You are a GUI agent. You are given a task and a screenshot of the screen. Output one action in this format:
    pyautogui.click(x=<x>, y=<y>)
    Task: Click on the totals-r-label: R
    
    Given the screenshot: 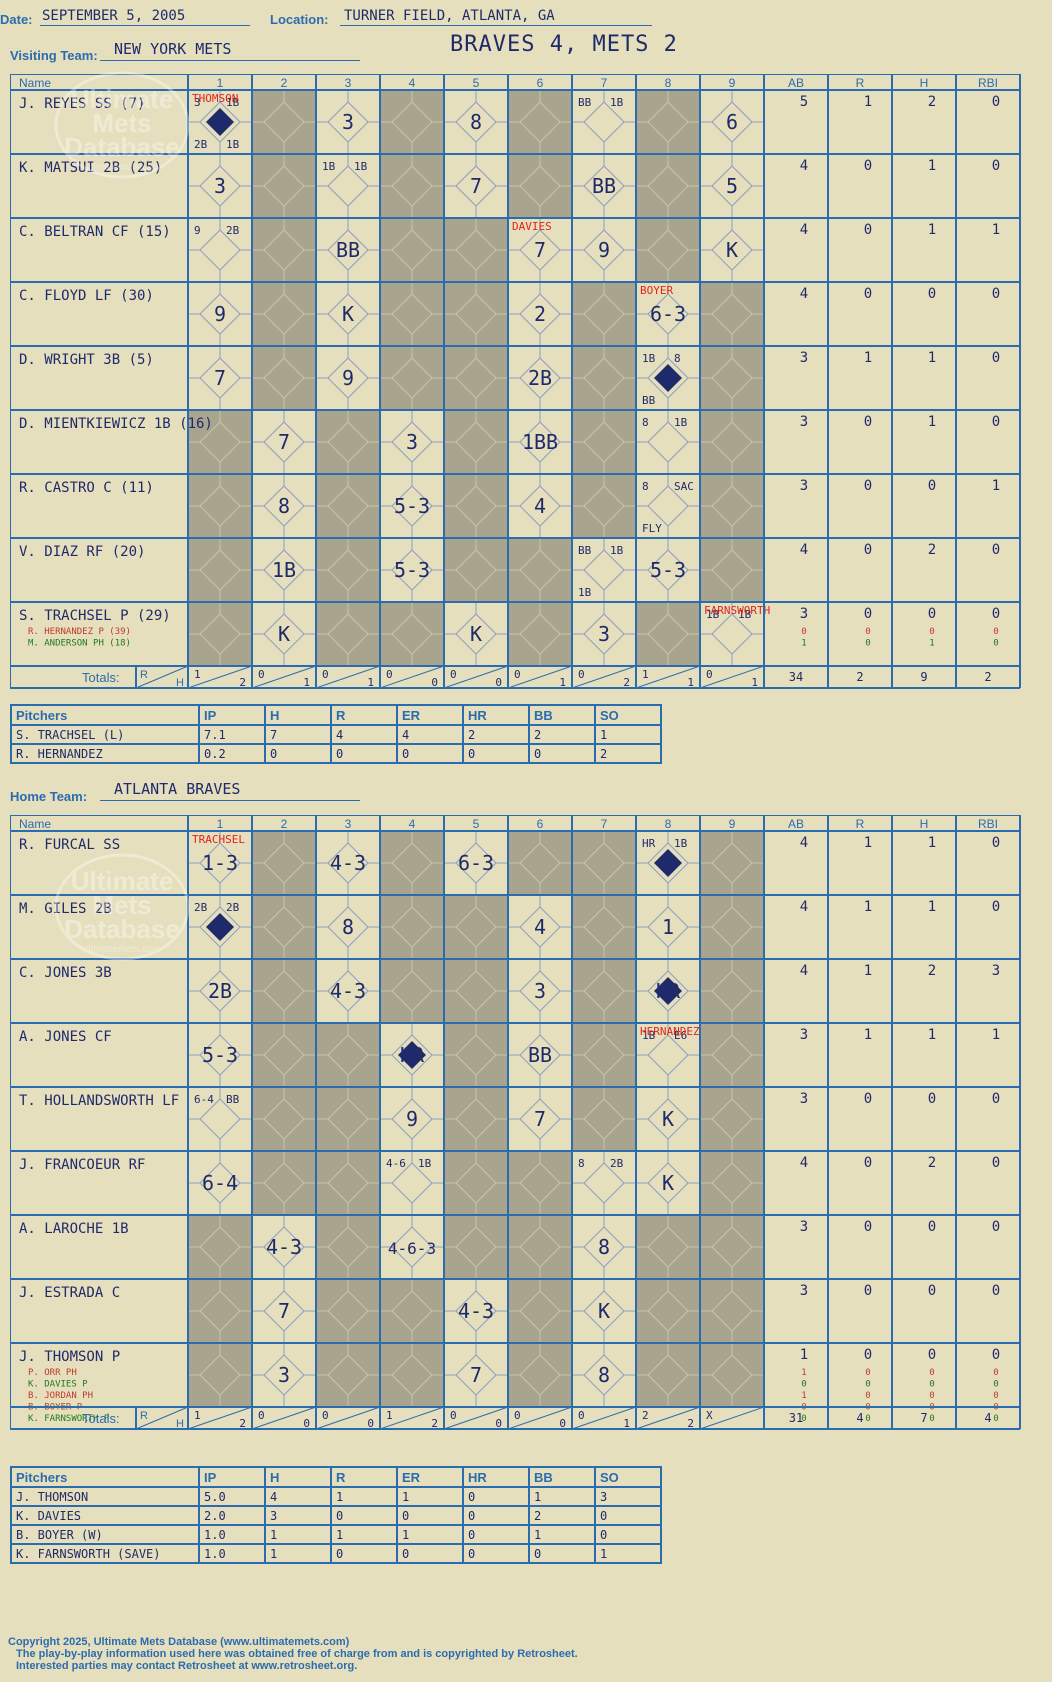 What is the action you would take?
    pyautogui.click(x=144, y=1416)
    